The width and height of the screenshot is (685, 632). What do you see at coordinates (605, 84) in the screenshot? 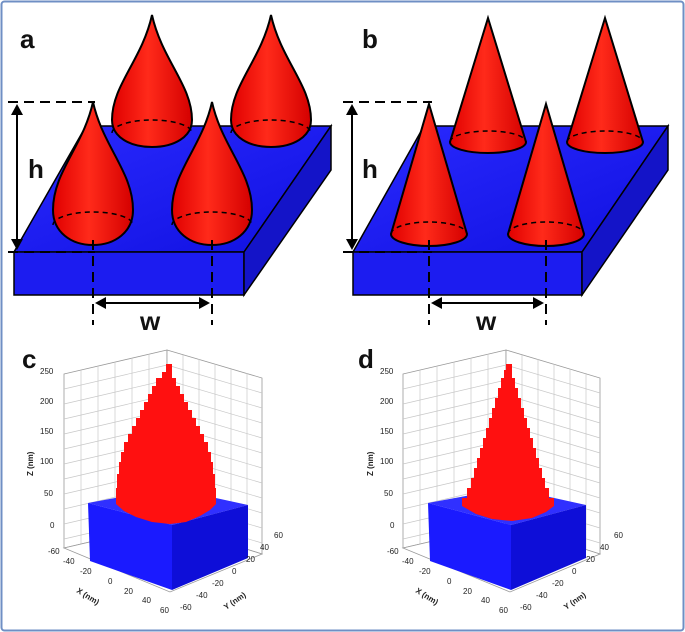
I see `cone-back-right` at bounding box center [605, 84].